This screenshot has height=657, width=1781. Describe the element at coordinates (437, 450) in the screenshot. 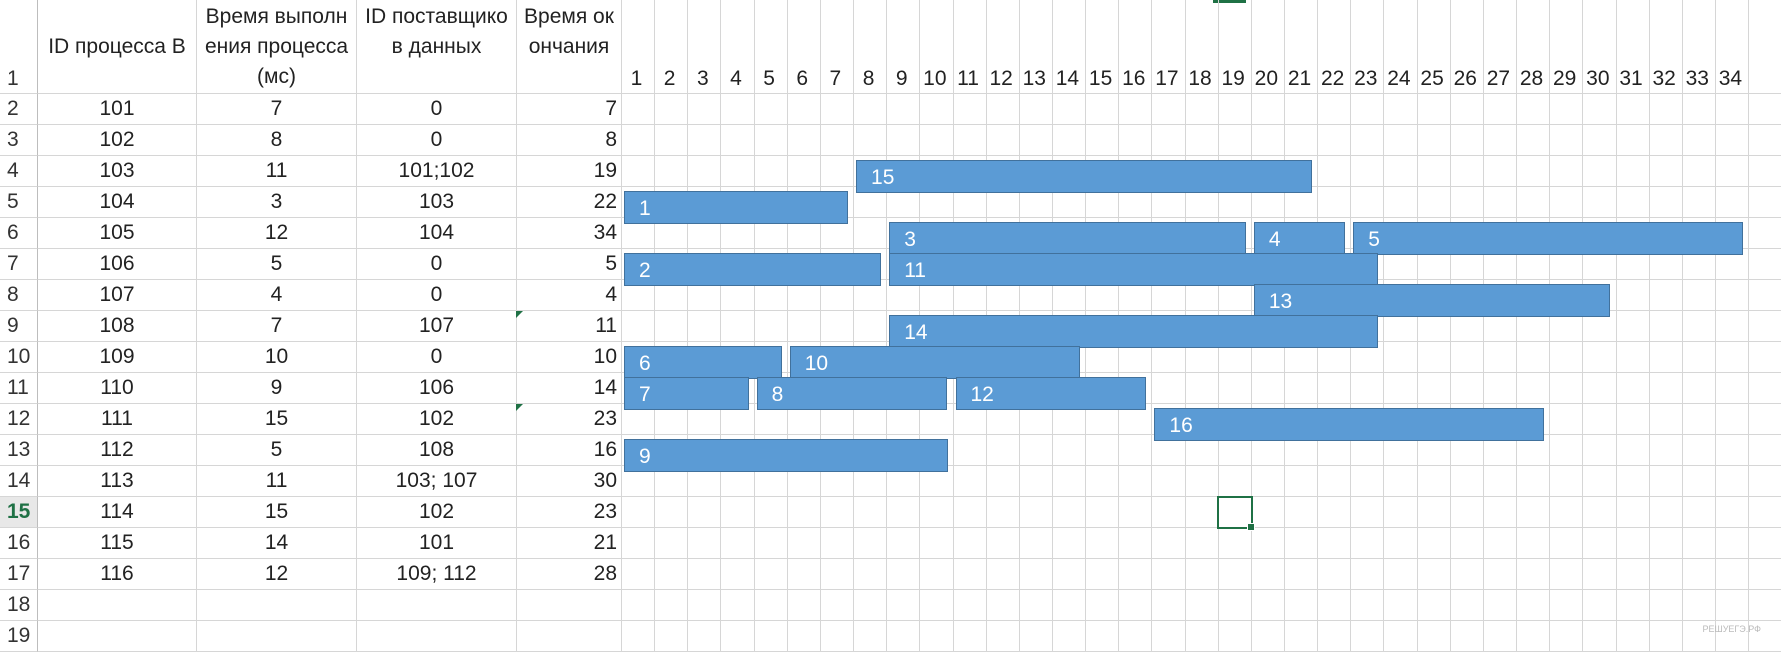

I see `cell-suppliers: 108` at that location.